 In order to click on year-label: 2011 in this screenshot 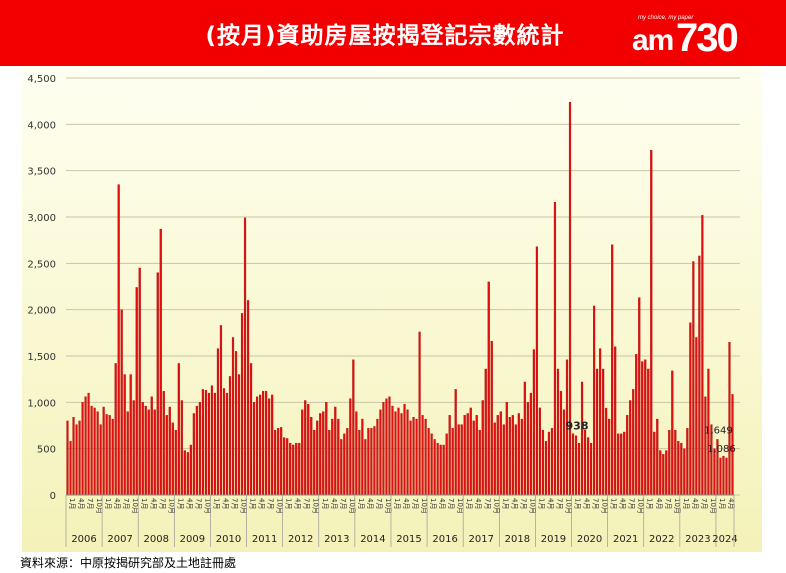, I will do `click(264, 539)`.